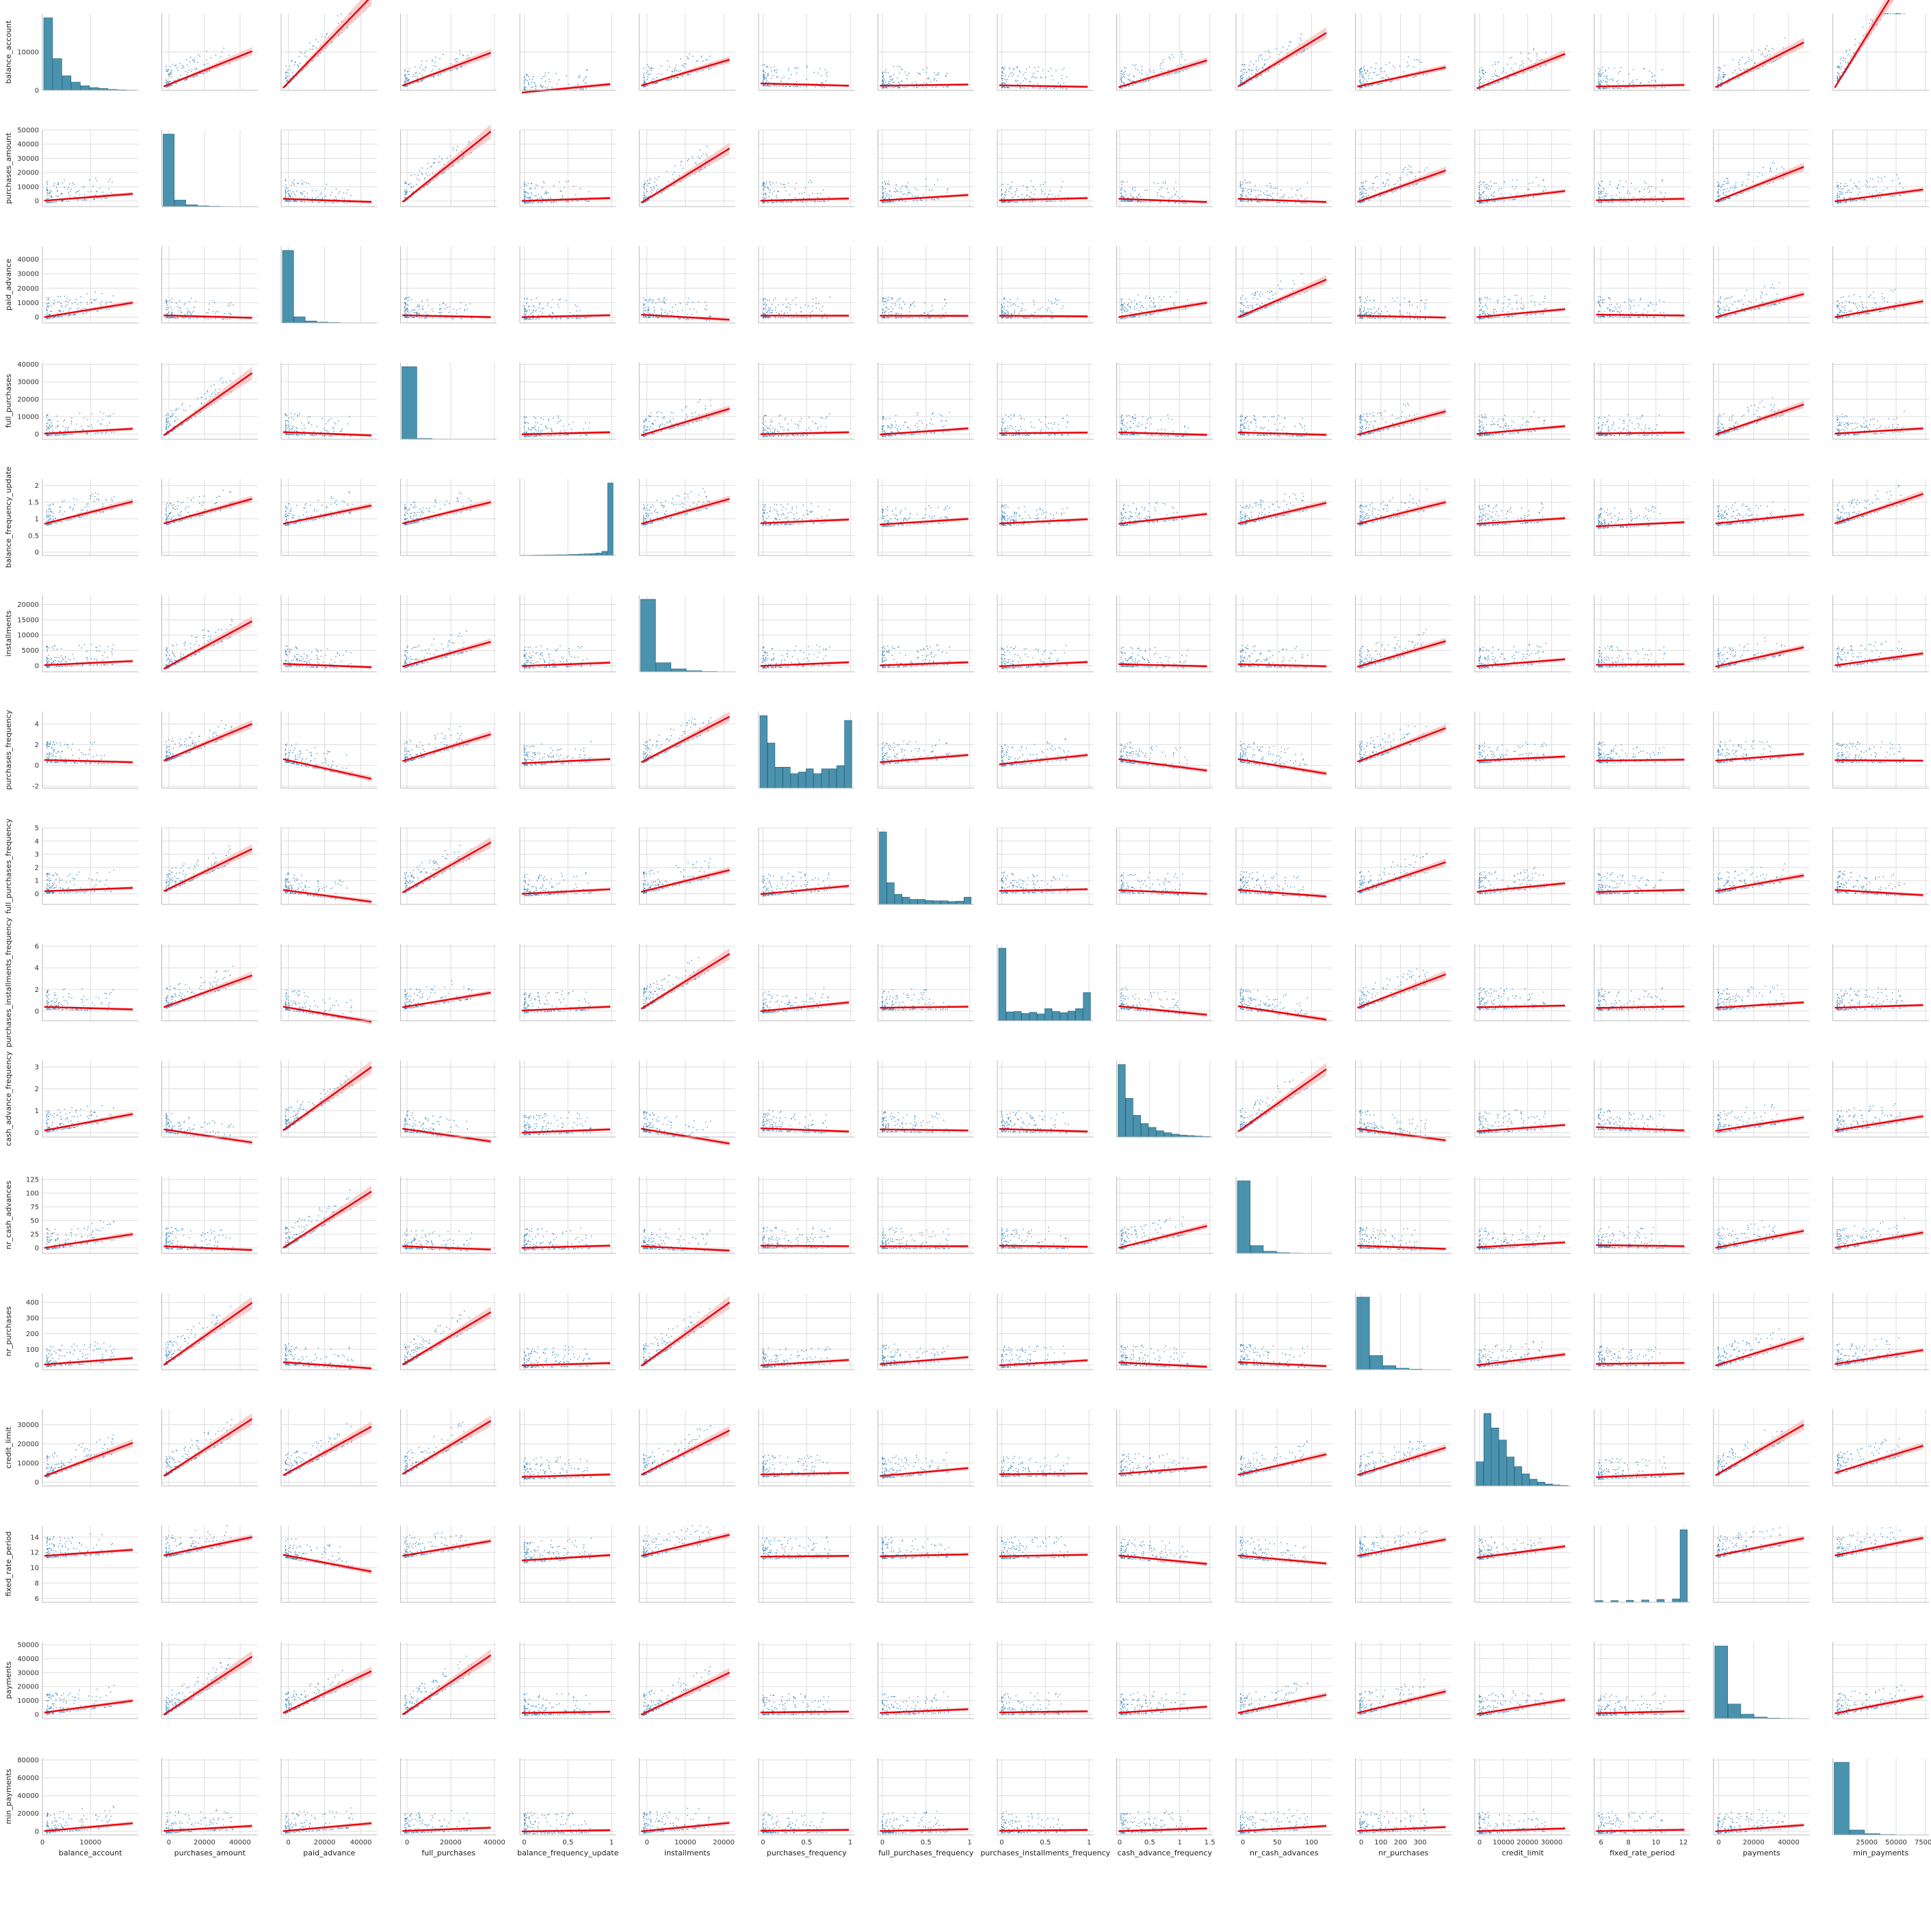 This screenshot has width=1931, height=1932. Describe the element at coordinates (37, 1599) in the screenshot. I see `y-tick-label: 6` at that location.